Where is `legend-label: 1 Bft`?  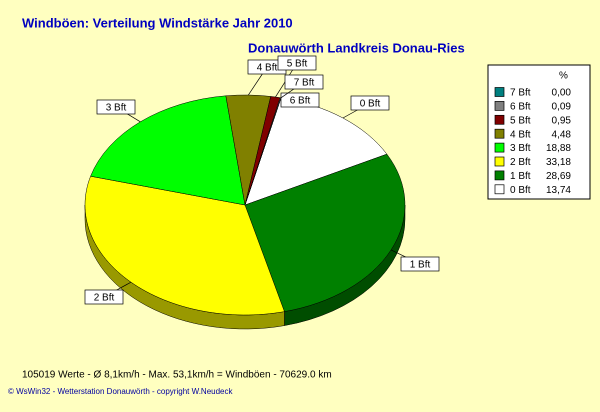 legend-label: 1 Bft is located at coordinates (520, 176).